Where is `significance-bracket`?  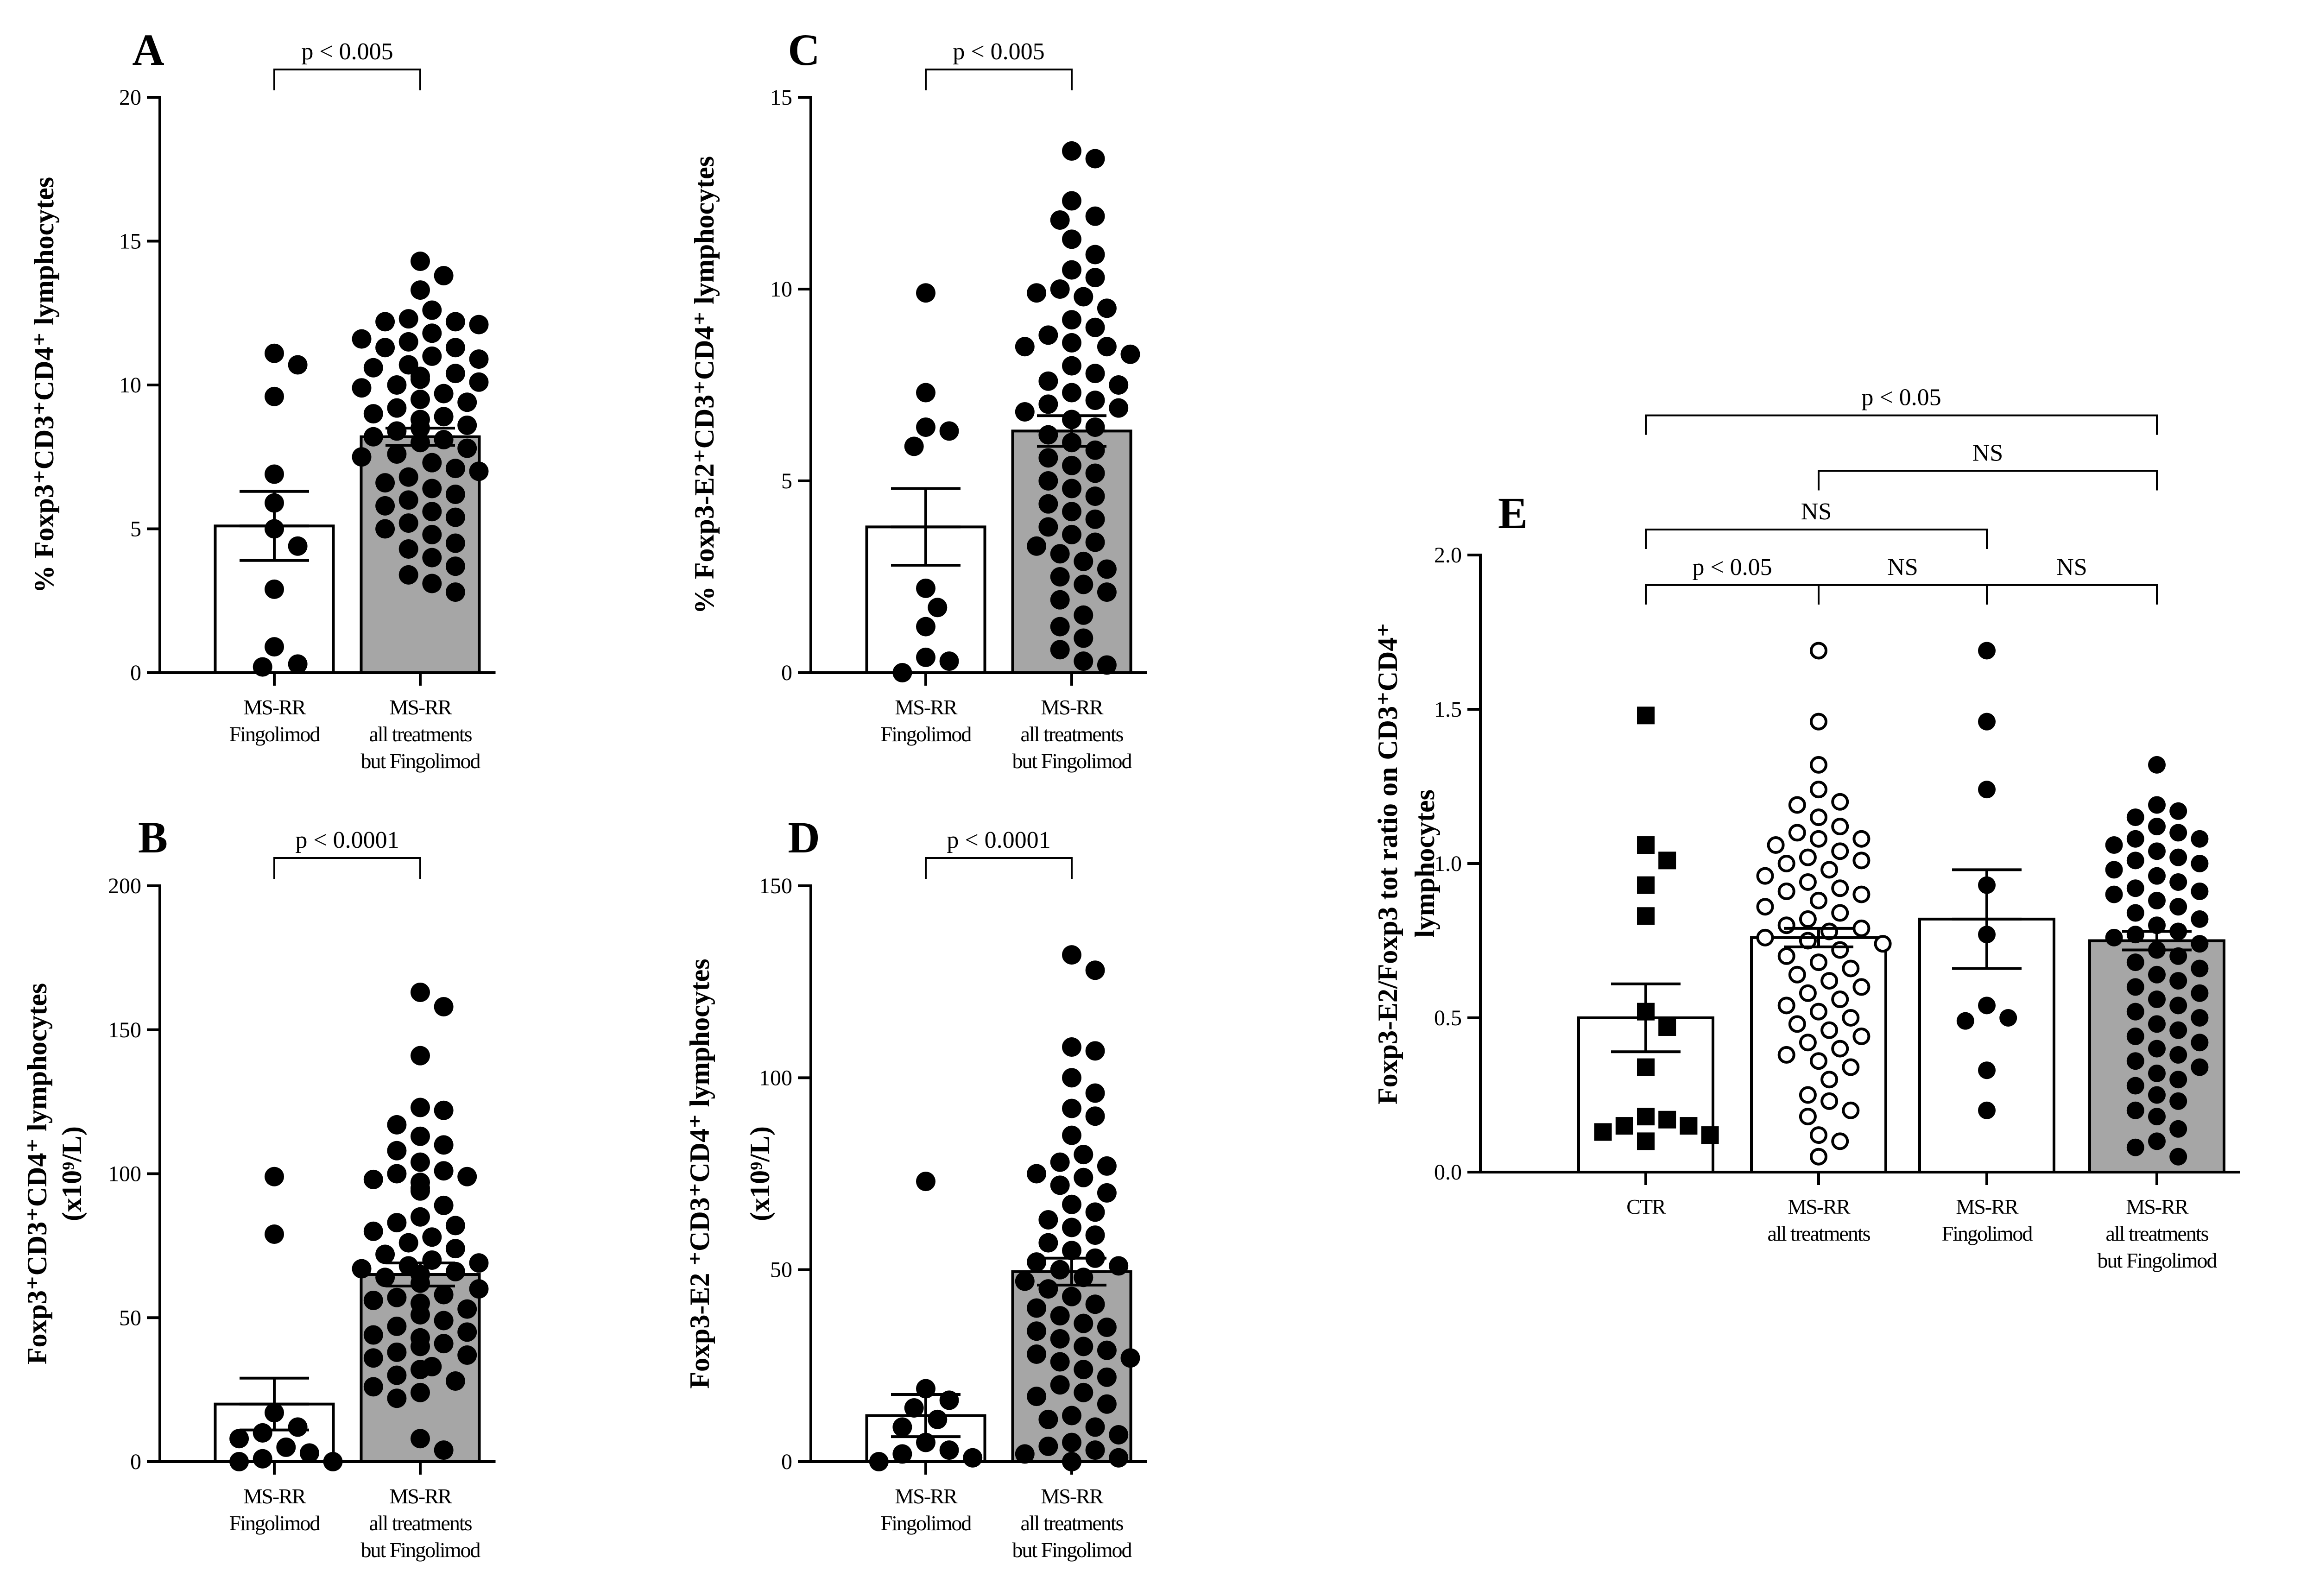 significance-bracket is located at coordinates (347, 79).